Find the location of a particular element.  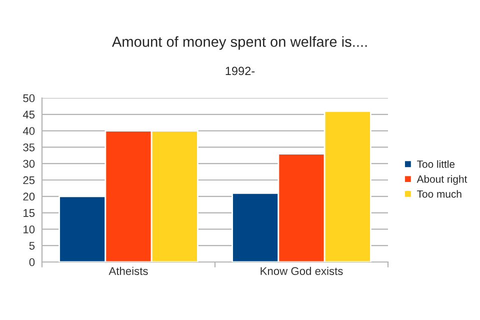

legend-label: About right is located at coordinates (442, 180).